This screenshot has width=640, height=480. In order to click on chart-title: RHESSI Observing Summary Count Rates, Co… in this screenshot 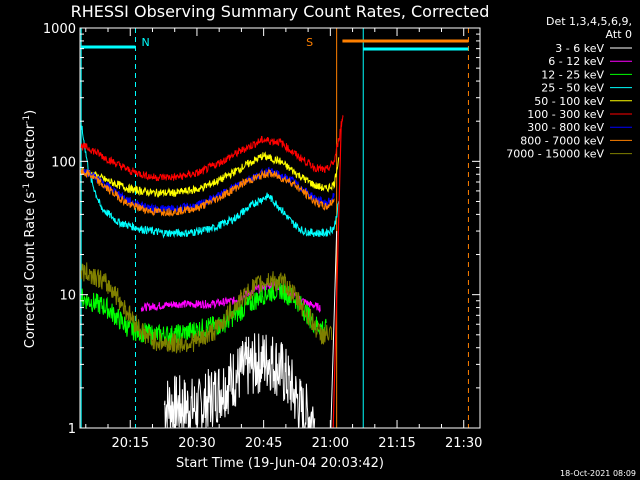, I will do `click(280, 11)`.